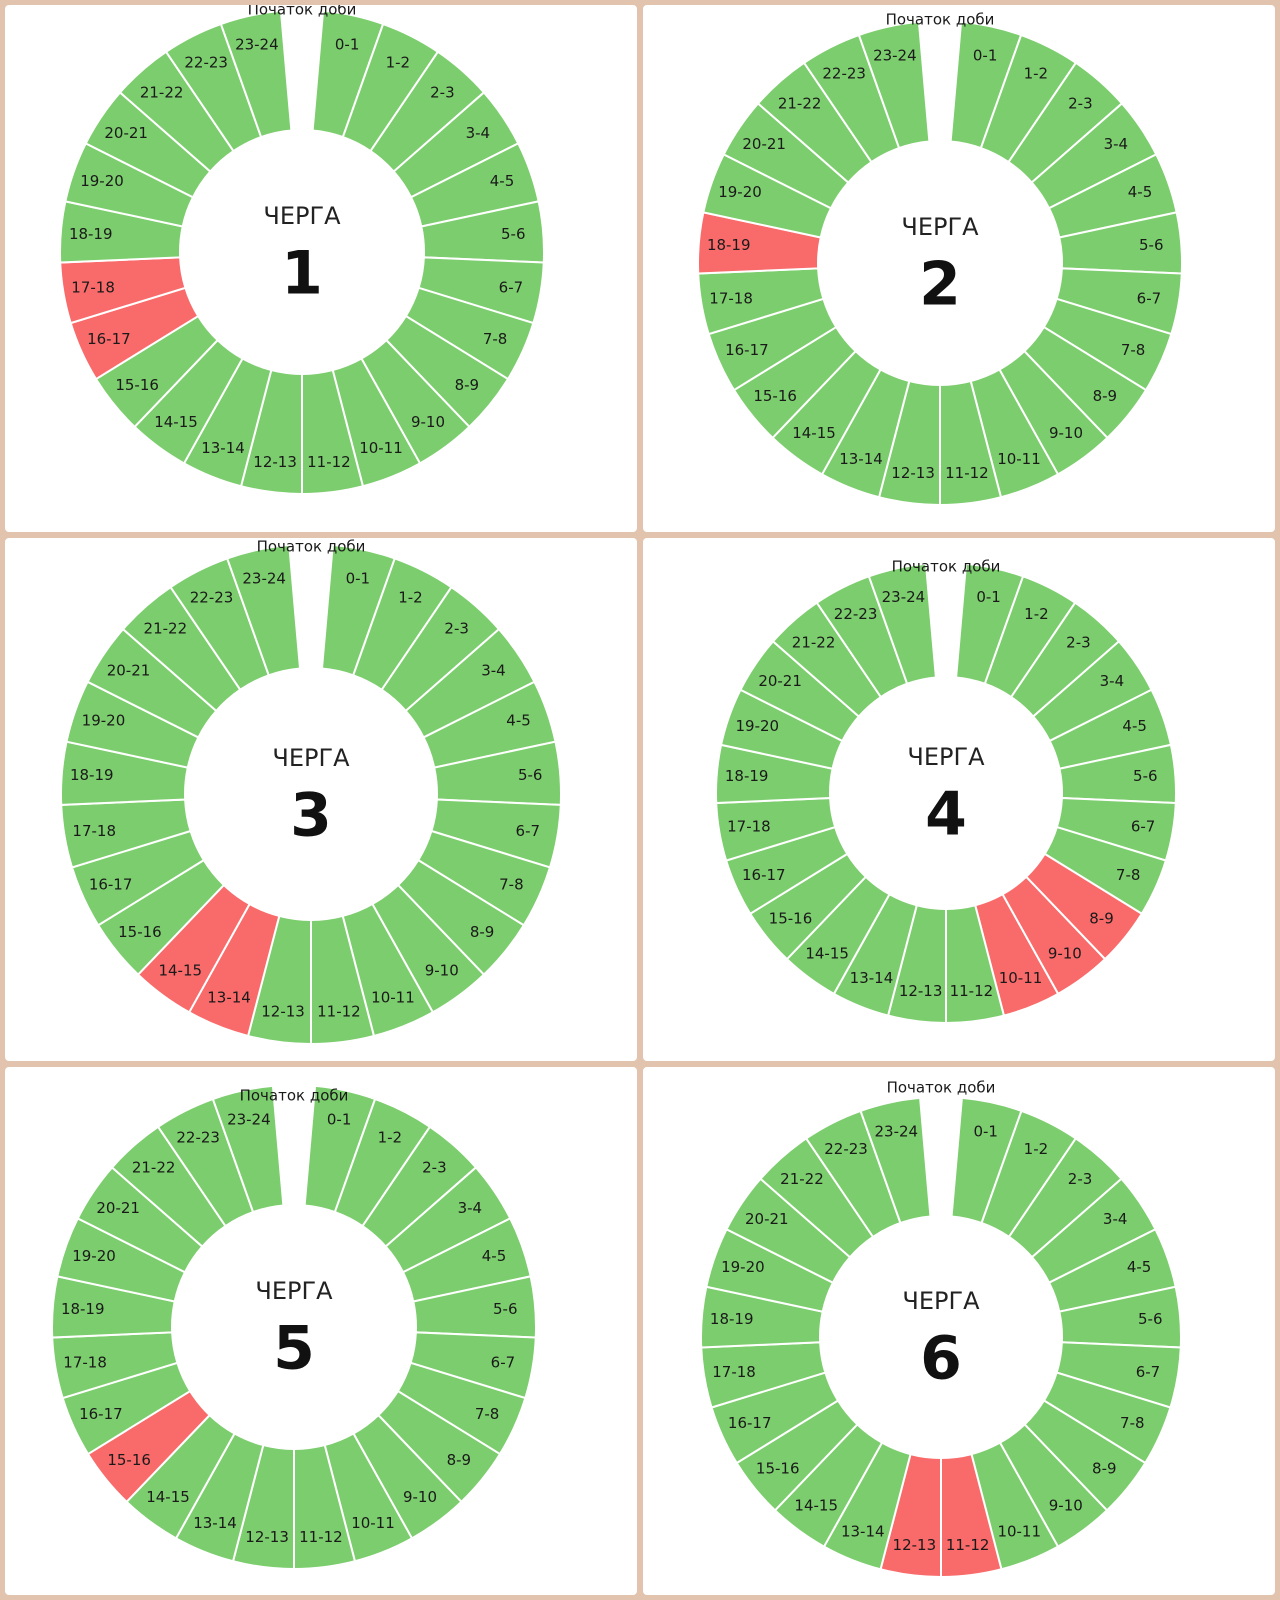  Describe the element at coordinates (940, 285) in the screenshot. I see `queue-number: 2` at that location.